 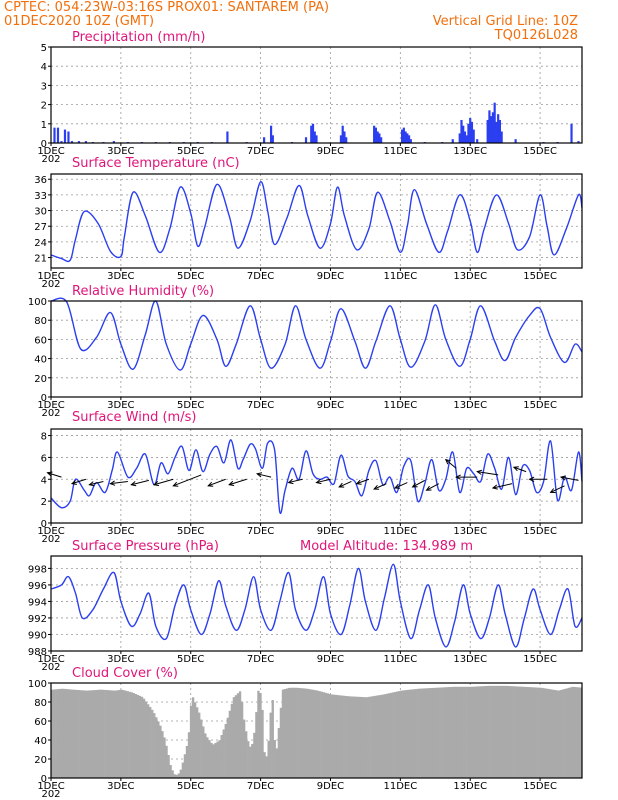 What do you see at coordinates (44, 86) in the screenshot?
I see `precip-ytick-label: 3` at bounding box center [44, 86].